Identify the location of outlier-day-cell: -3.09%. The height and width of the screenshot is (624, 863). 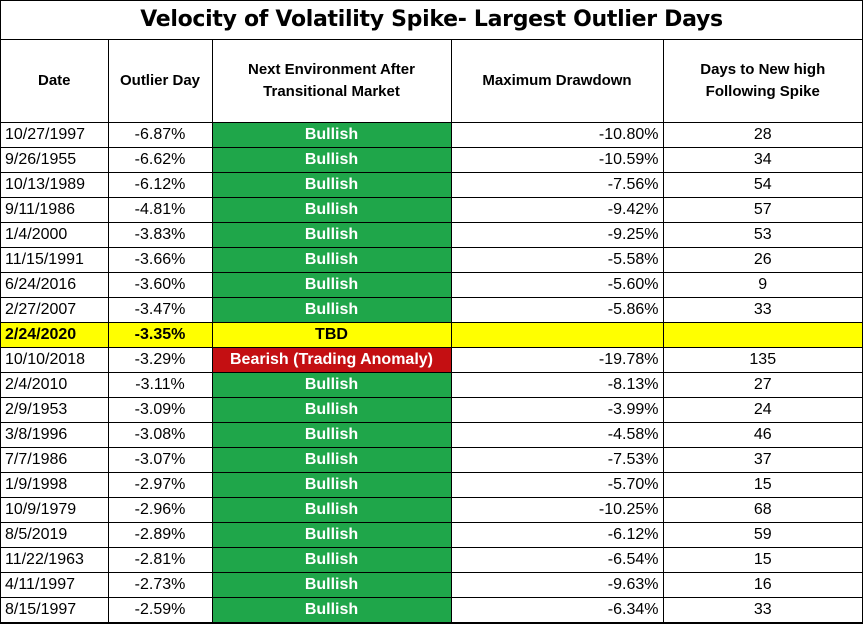
(160, 410).